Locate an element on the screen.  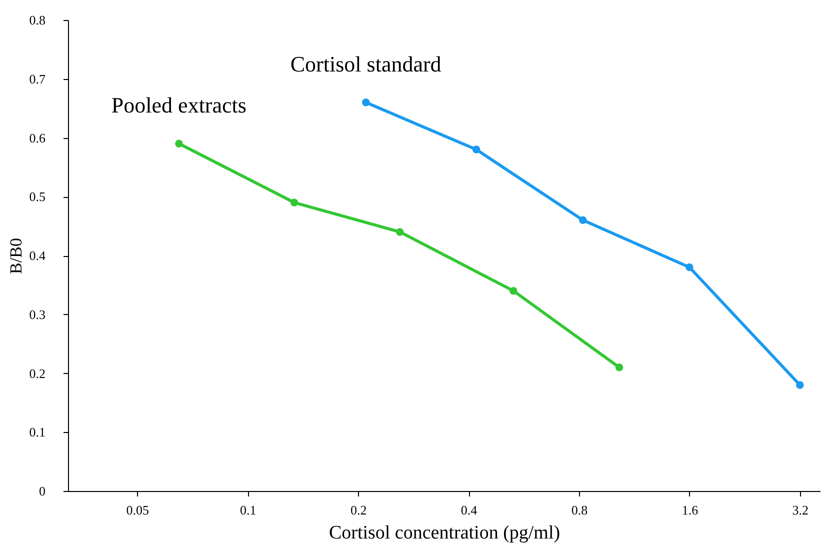
y-tick-label: 0.7 is located at coordinates (37, 78).